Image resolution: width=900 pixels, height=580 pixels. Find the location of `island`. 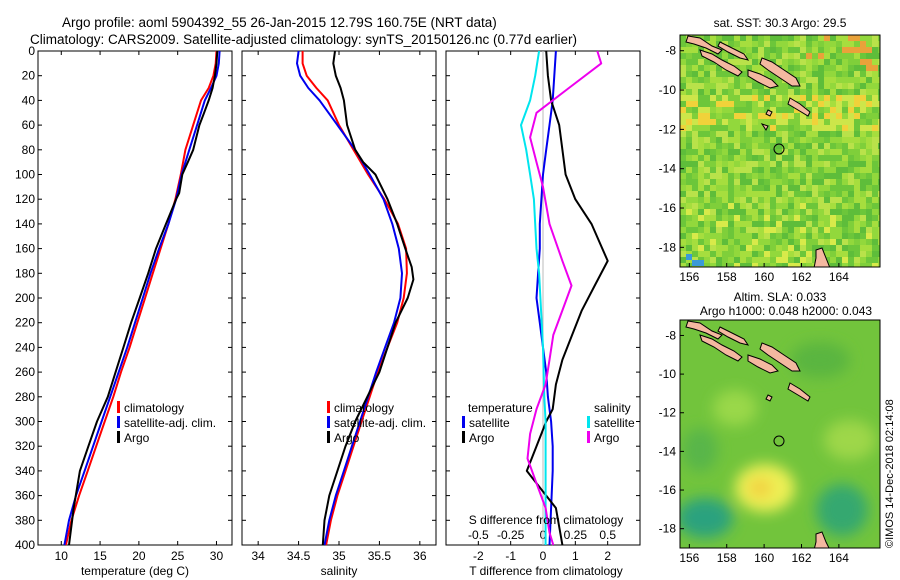

island is located at coordinates (780, 72).